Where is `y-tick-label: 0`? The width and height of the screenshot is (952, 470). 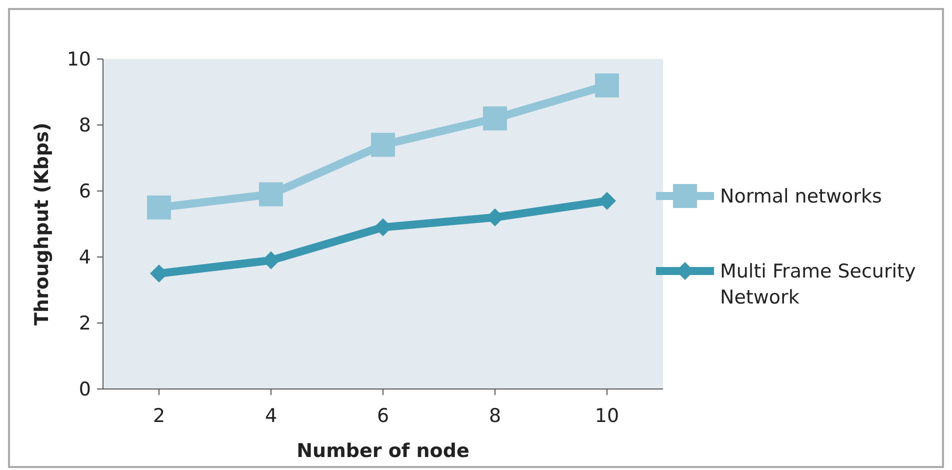
y-tick-label: 0 is located at coordinates (84, 389).